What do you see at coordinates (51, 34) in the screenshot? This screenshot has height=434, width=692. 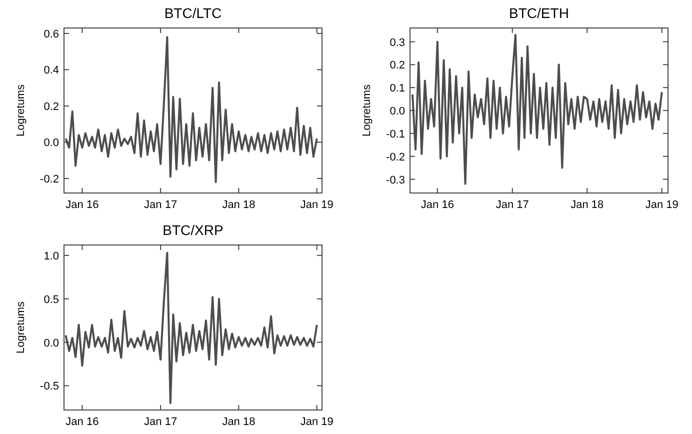 I see `y-tick-label: 0.6` at bounding box center [51, 34].